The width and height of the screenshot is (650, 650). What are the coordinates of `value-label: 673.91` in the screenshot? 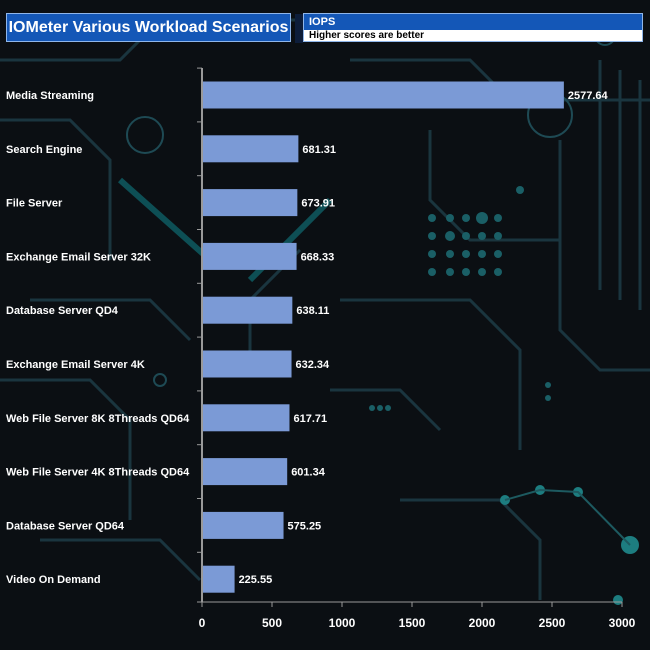 It's located at (318, 204).